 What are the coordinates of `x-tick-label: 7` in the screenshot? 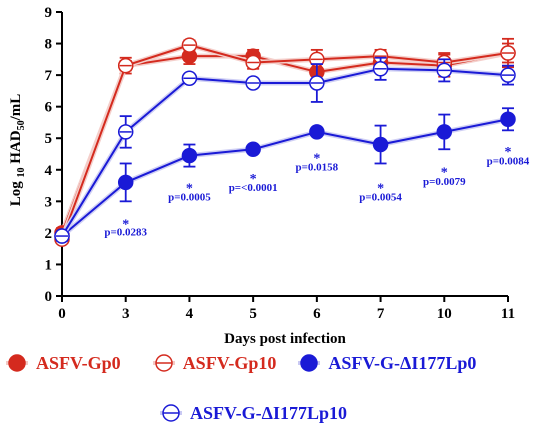 It's located at (381, 314).